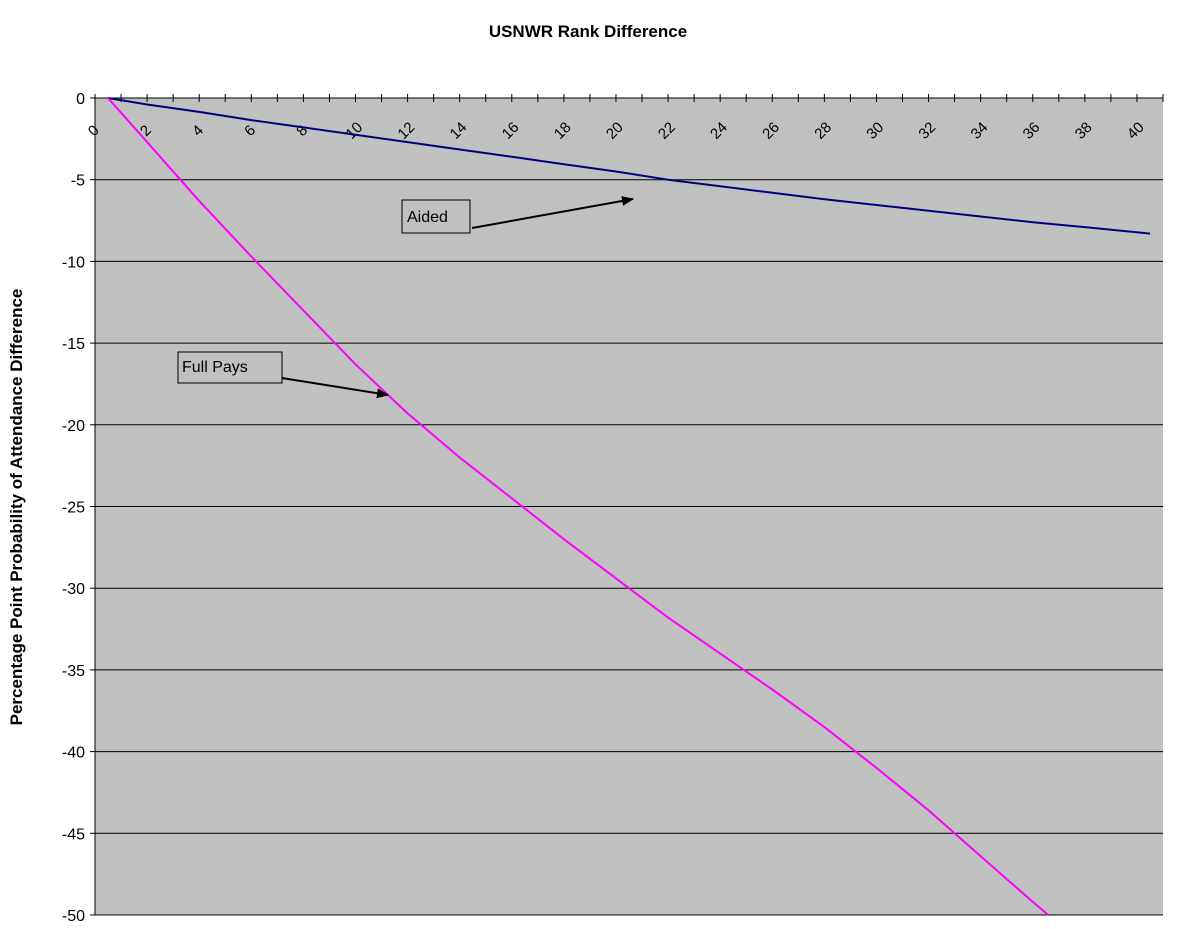 This screenshot has height=929, width=1178. I want to click on annotation-box-aided, so click(436, 216).